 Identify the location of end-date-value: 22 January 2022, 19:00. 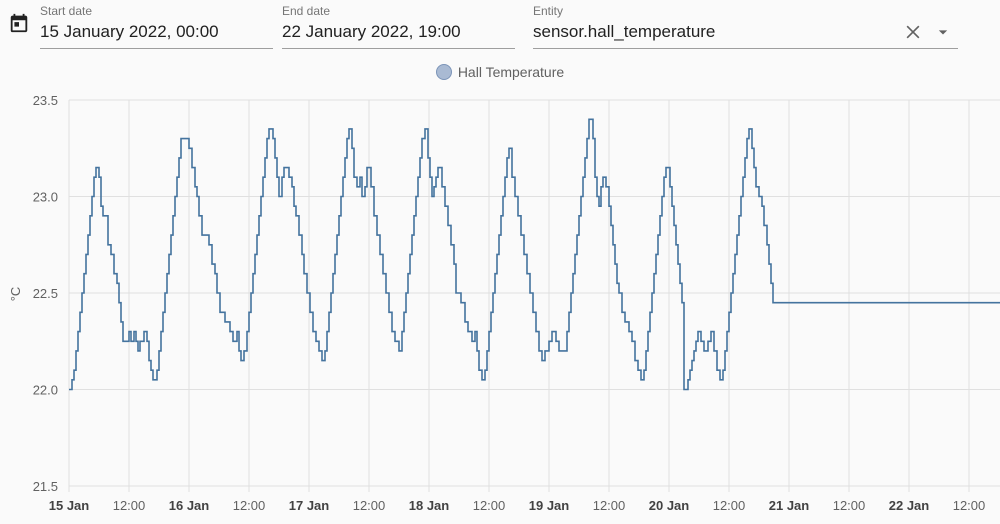
(371, 31).